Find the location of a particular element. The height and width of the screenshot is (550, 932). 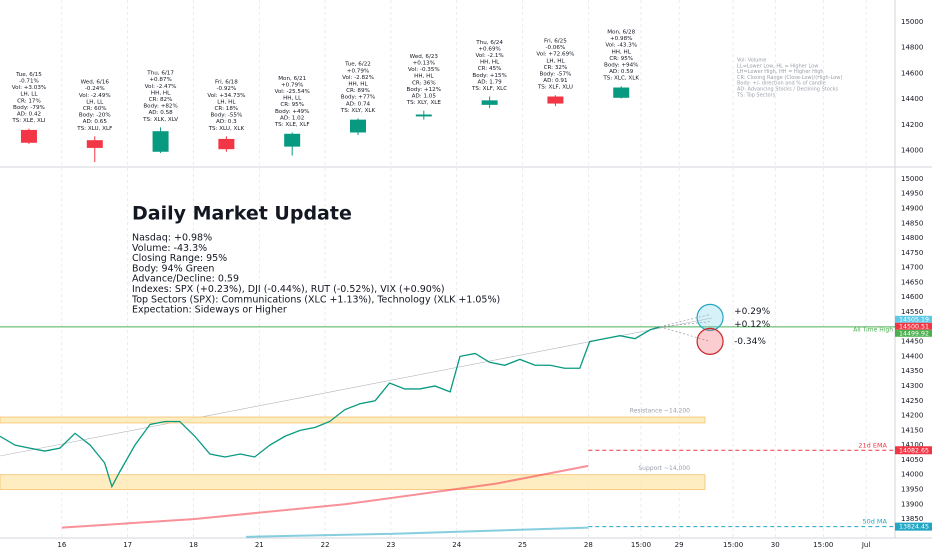

candle-annotation: TS: XLE, XLI is located at coordinates (28, 121).